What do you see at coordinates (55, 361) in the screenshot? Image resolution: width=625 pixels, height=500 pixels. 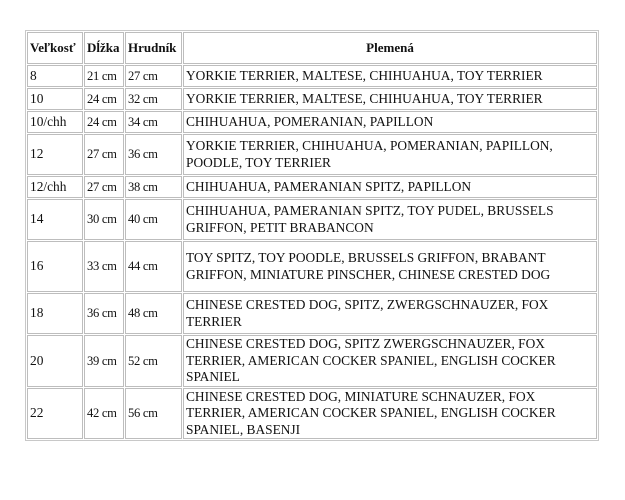 I see `size-cell: 20` at bounding box center [55, 361].